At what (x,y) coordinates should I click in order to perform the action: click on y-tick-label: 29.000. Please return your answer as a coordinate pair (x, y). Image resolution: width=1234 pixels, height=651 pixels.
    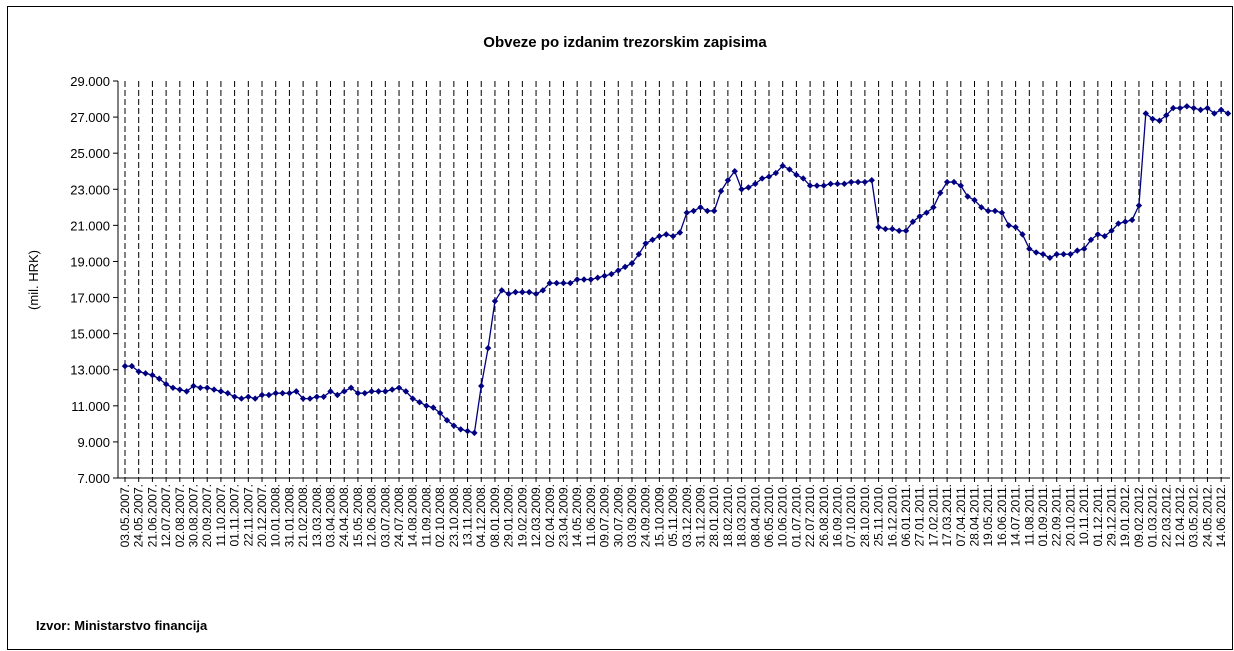
    Looking at the image, I should click on (90, 81).